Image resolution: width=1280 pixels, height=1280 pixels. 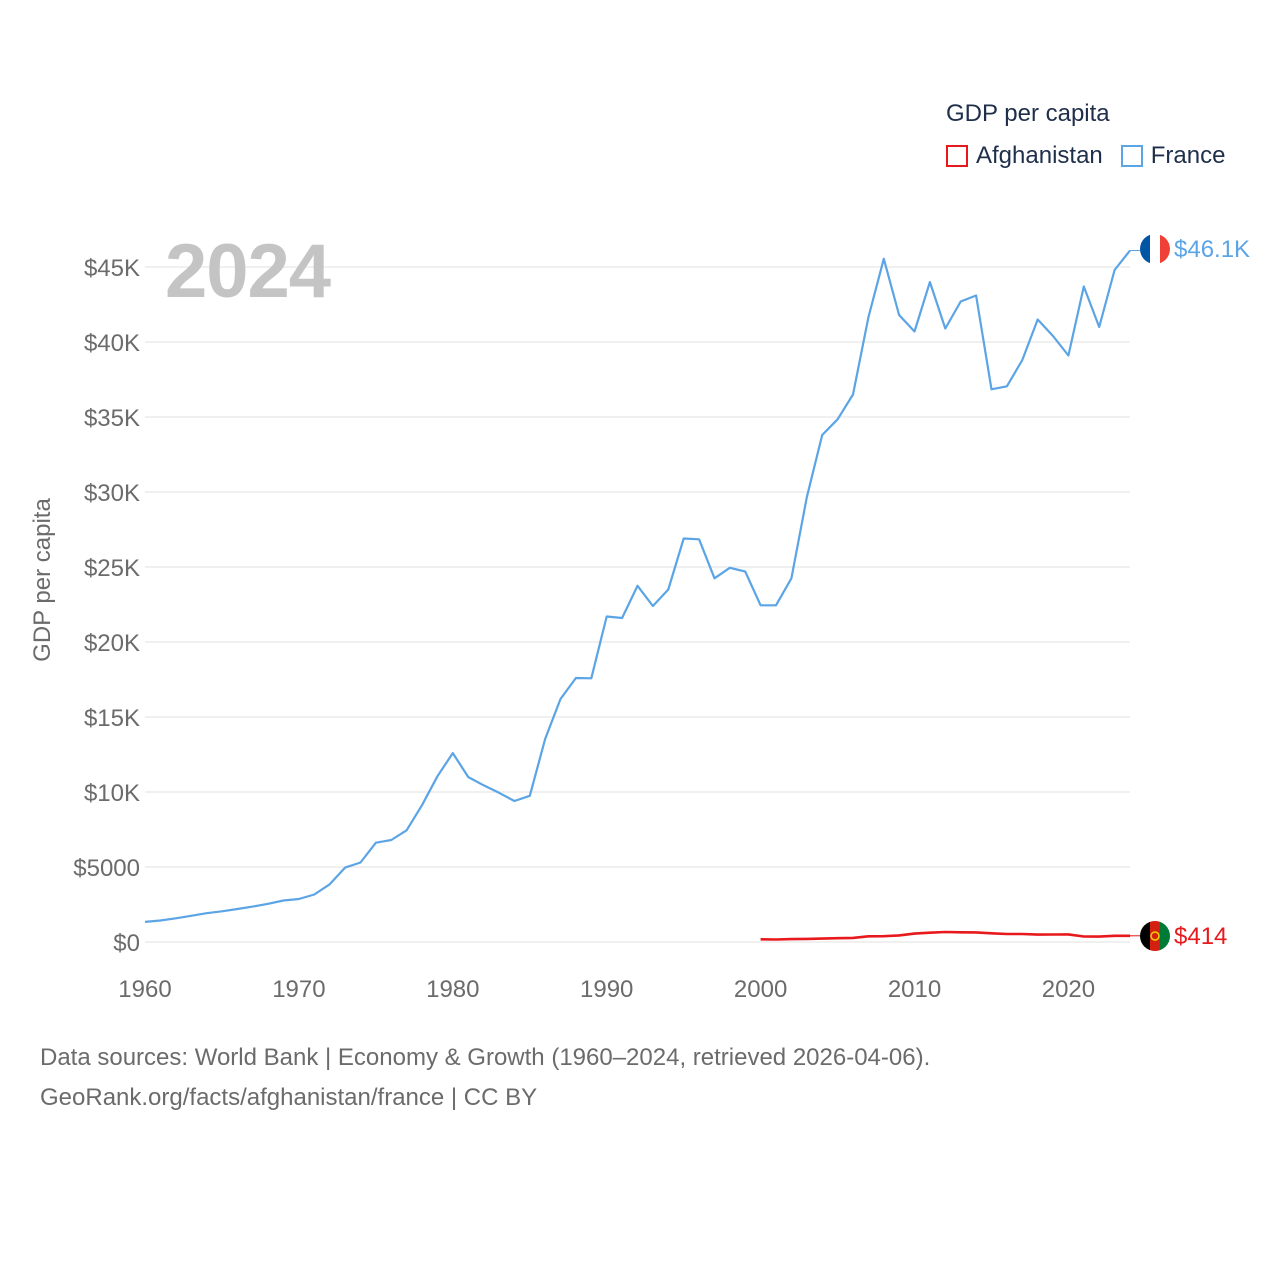 I want to click on x-tick-label: 1970, so click(x=298, y=989).